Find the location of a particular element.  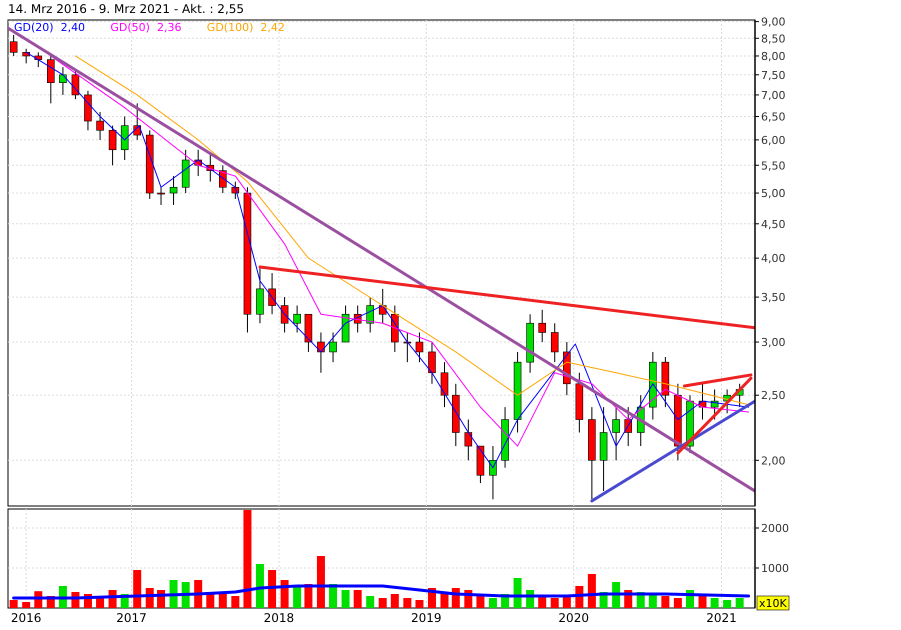

y-tick-label: 7,50 is located at coordinates (773, 75).